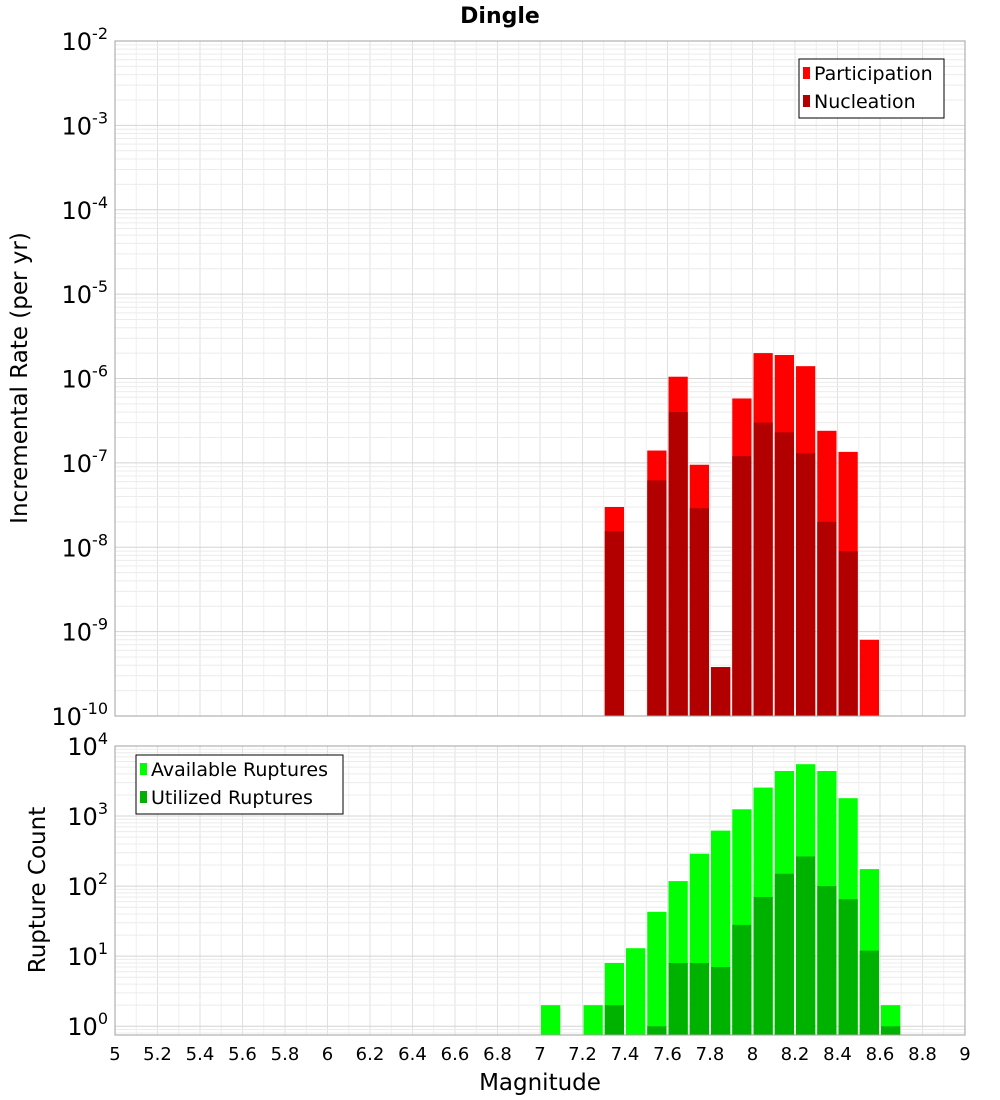 The image size is (1000, 1100). Describe the element at coordinates (327, 1054) in the screenshot. I see `x-tick-label: 6` at that location.